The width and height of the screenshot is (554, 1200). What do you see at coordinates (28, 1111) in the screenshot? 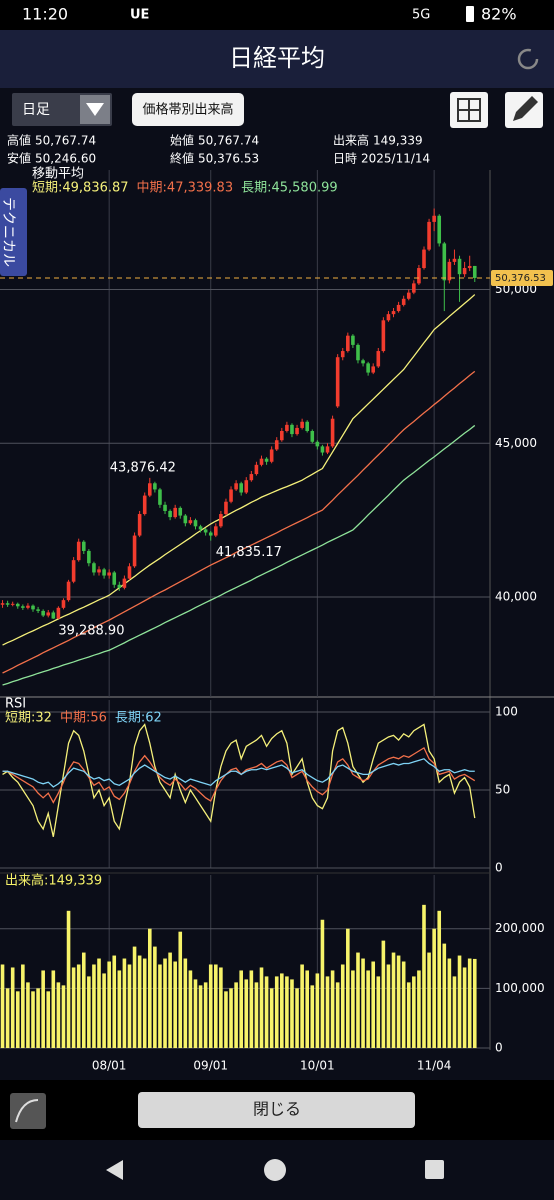
I see `tool-icon` at bounding box center [28, 1111].